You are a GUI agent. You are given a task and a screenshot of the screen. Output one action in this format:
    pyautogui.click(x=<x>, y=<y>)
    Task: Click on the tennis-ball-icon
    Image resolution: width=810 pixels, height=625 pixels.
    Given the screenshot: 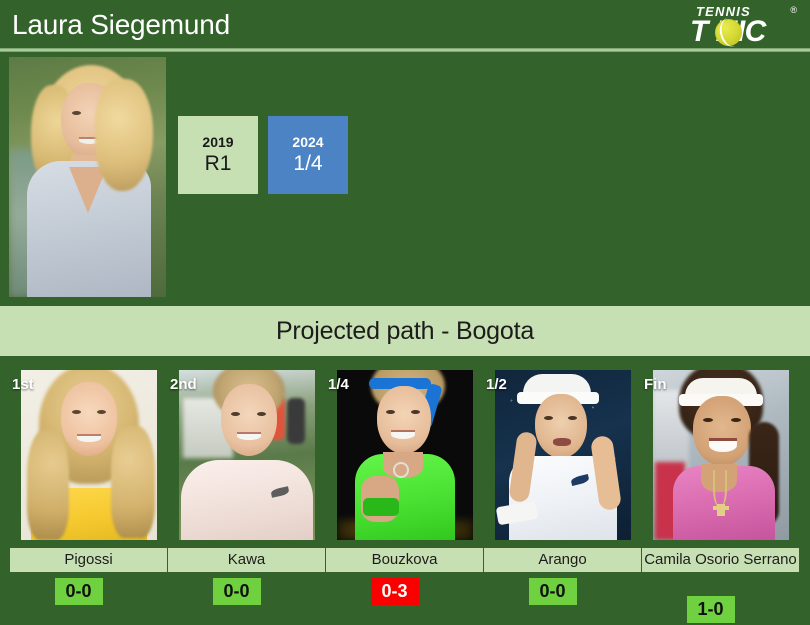 What is the action you would take?
    pyautogui.click(x=728, y=32)
    